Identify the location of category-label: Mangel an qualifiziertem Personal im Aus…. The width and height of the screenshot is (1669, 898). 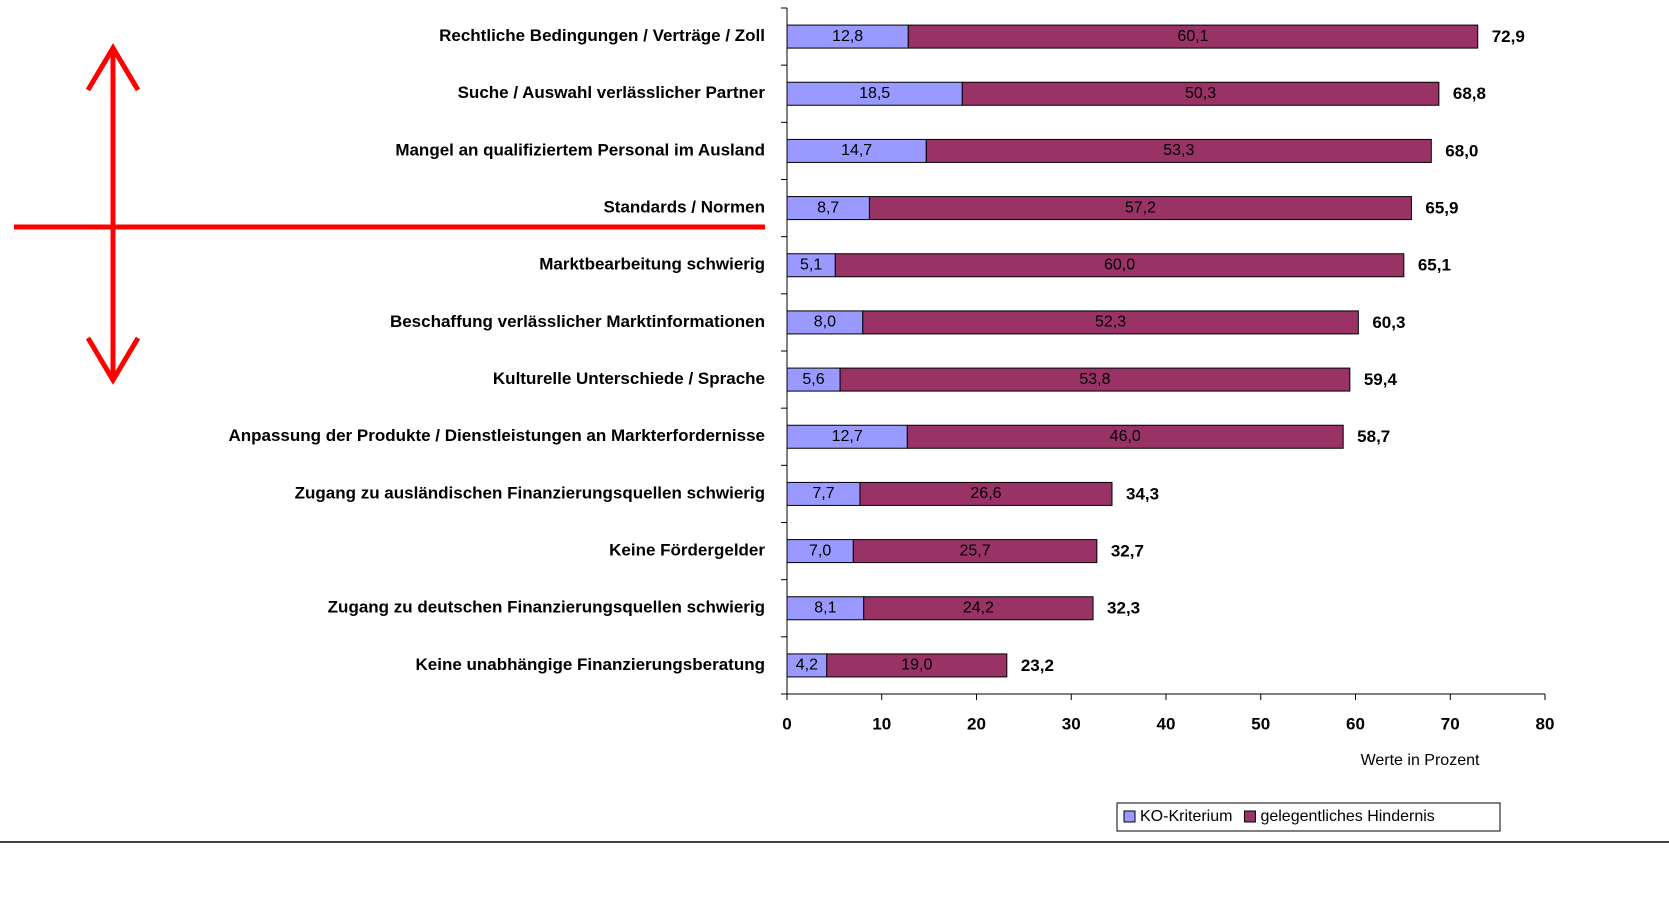
(580, 149).